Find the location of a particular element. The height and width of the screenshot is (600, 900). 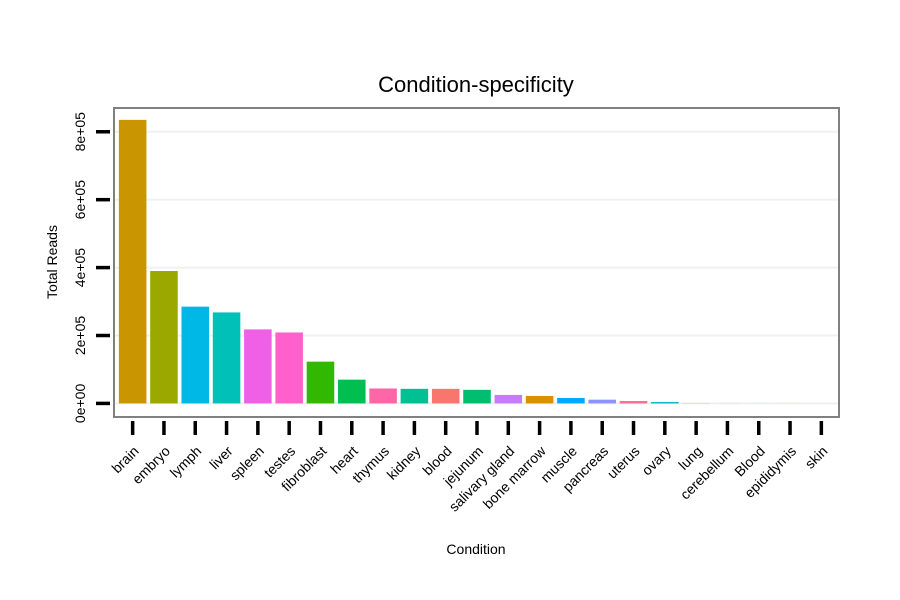

x-axis-label: Condition is located at coordinates (475, 549).